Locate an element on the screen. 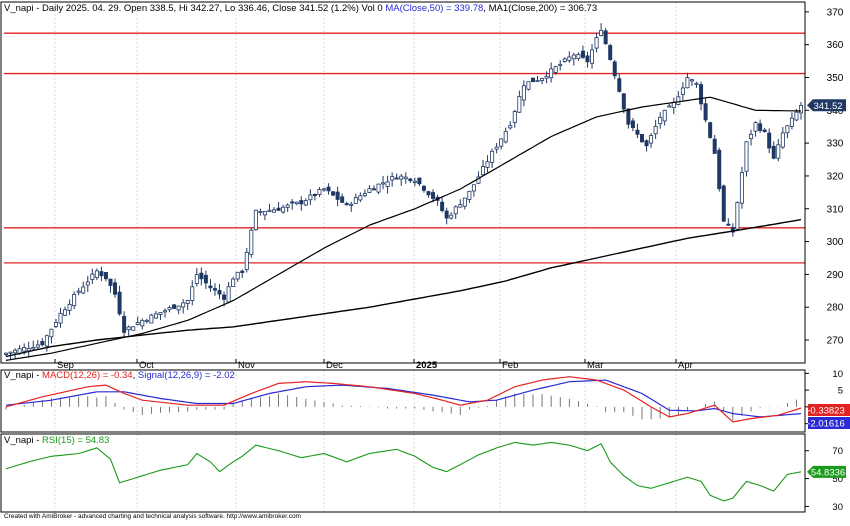 This screenshot has height=526, width=850. price-y-tick-label: 320 is located at coordinates (835, 176).